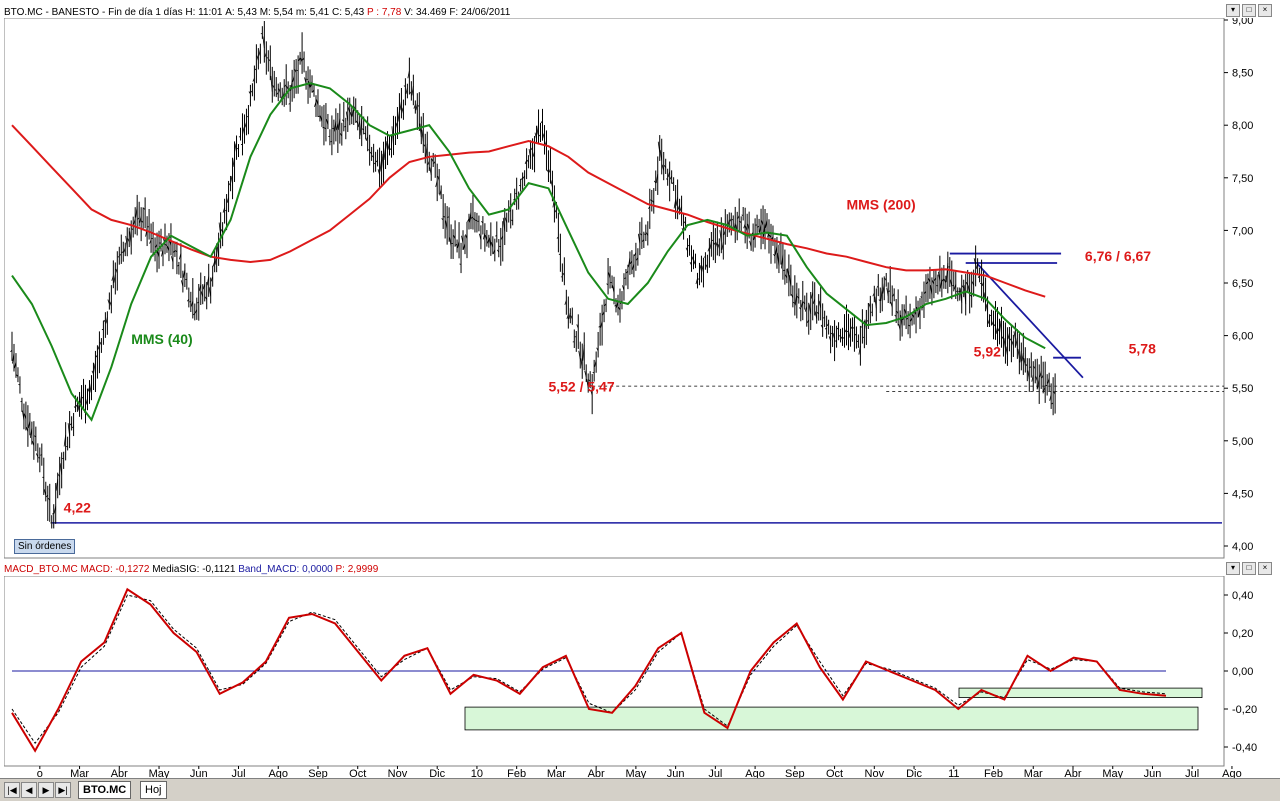  I want to click on time-label: H: 11:01, so click(203, 12).